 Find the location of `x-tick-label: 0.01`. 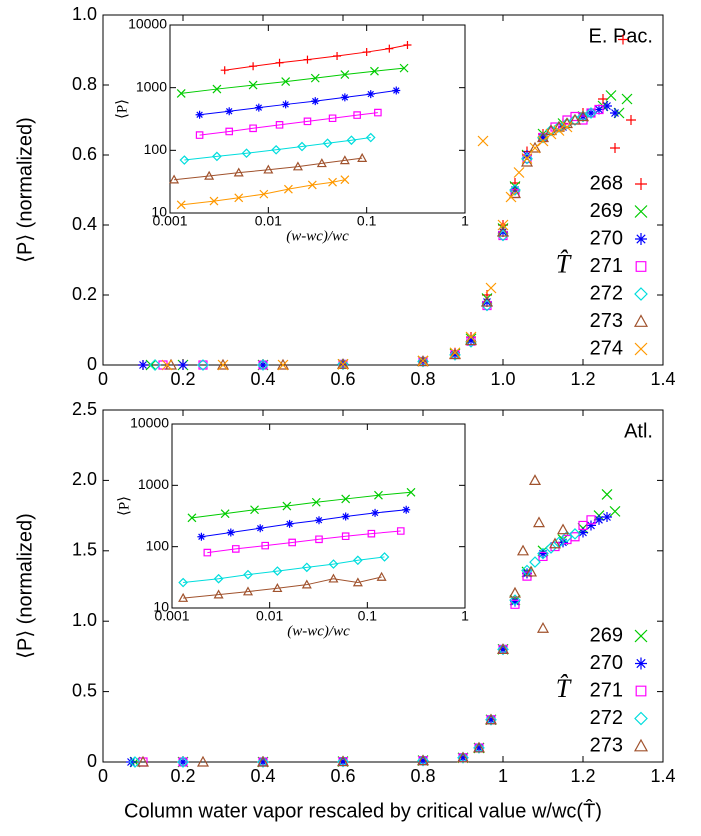

x-tick-label: 0.01 is located at coordinates (269, 616).